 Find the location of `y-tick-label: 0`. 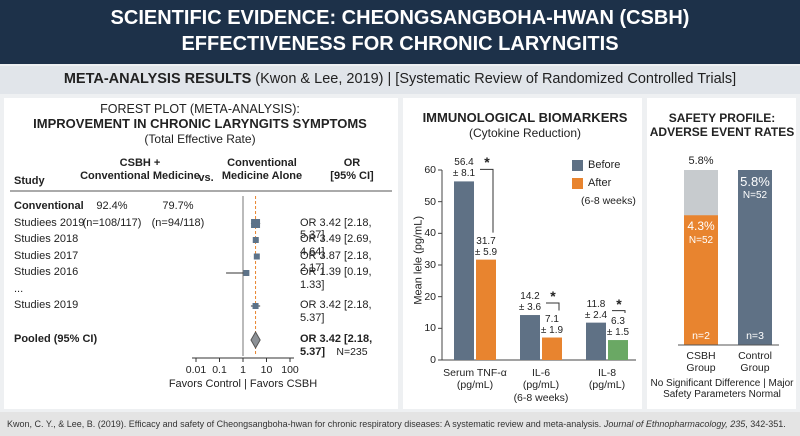

y-tick-label: 0 is located at coordinates (433, 360).